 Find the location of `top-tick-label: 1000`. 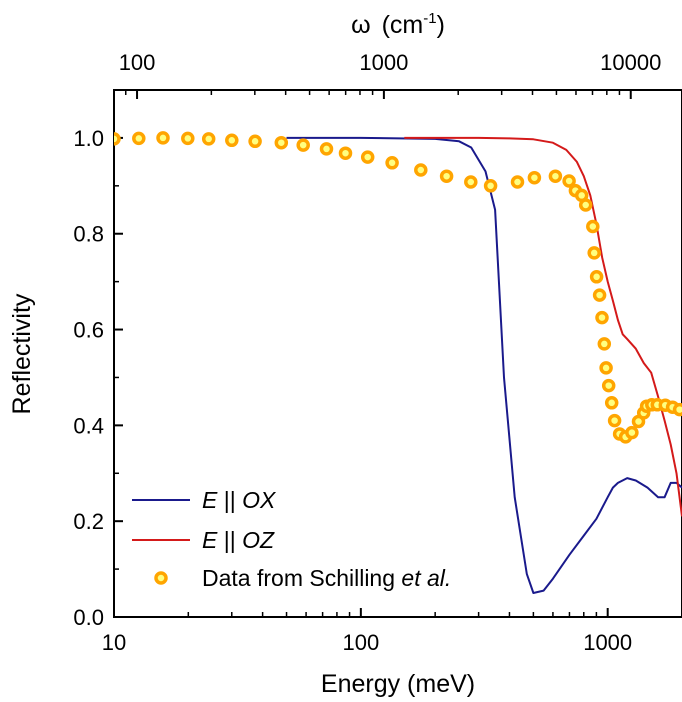

top-tick-label: 1000 is located at coordinates (383, 62).